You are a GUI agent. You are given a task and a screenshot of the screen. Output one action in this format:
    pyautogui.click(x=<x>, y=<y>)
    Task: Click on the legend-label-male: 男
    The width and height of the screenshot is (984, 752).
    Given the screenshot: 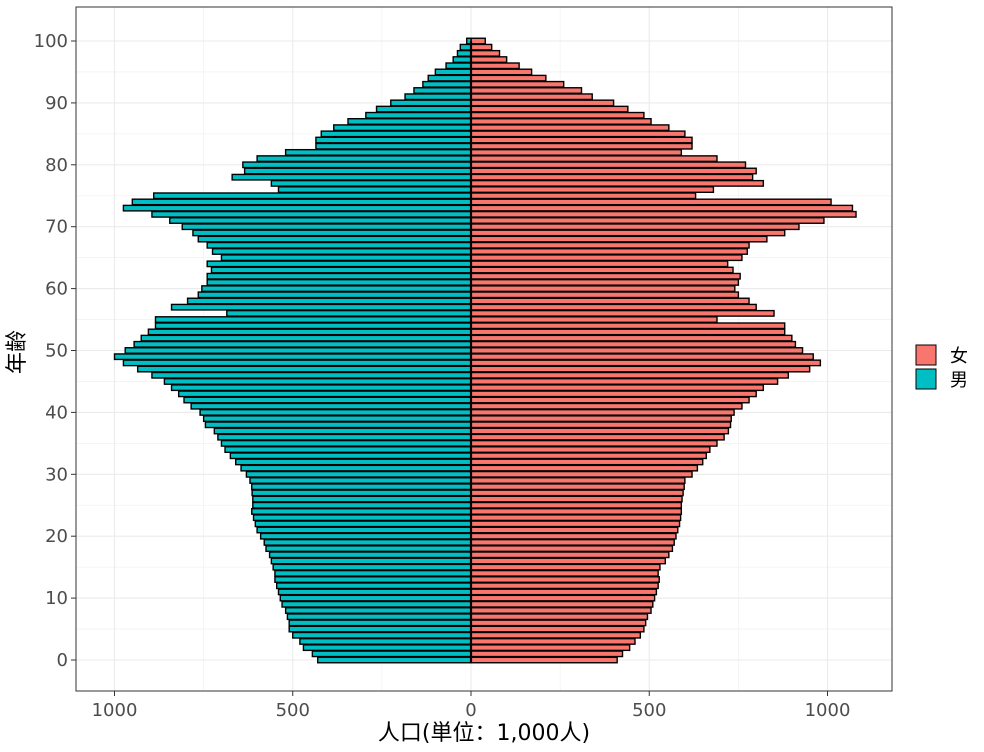 What is the action you would take?
    pyautogui.click(x=959, y=380)
    